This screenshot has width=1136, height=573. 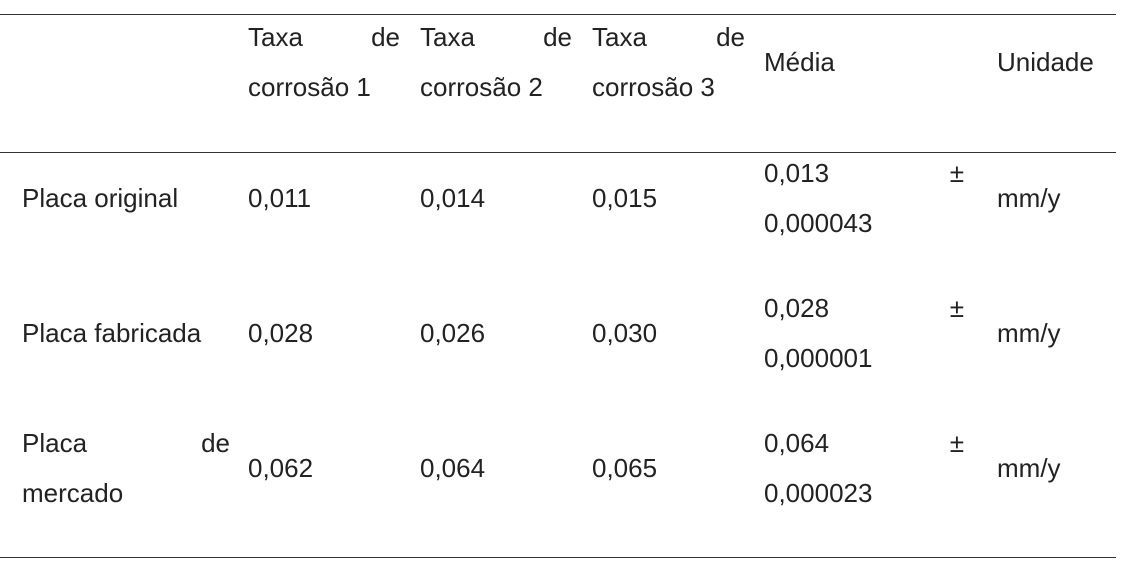 What do you see at coordinates (558, 152) in the screenshot?
I see `header-rule` at bounding box center [558, 152].